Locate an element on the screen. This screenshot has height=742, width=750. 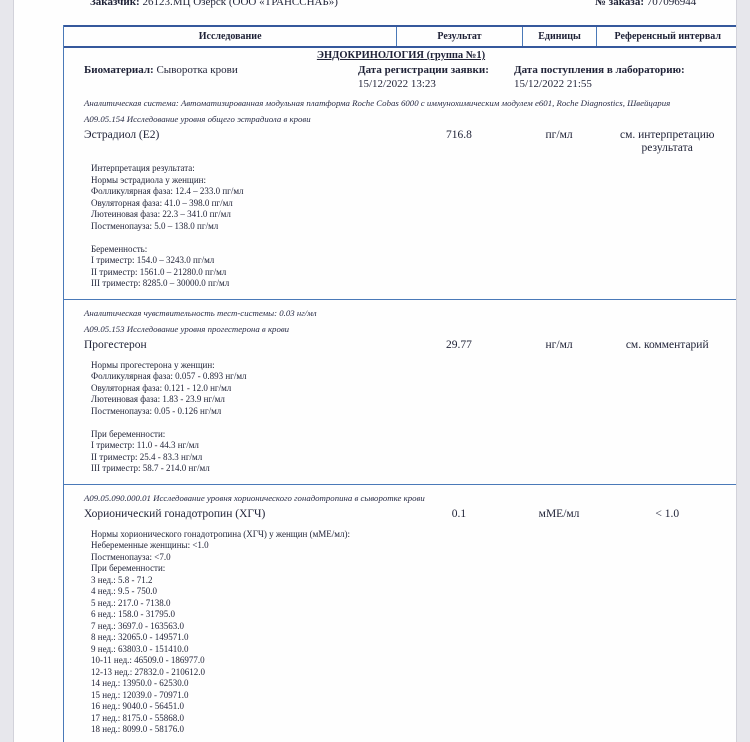
analyte-result-row: Прогестерон 29.77 нг/мл см. комментарий is located at coordinates (400, 345).